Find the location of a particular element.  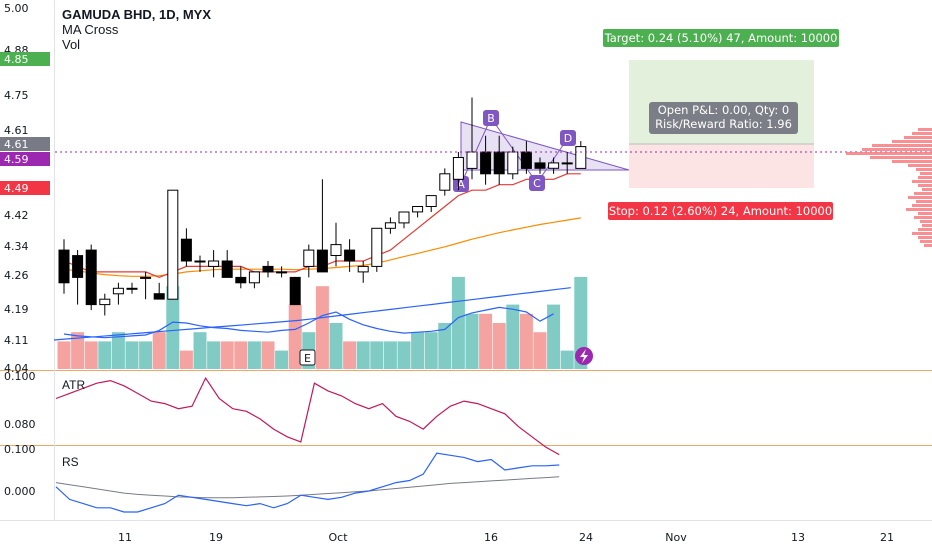

target-label-box is located at coordinates (721, 38).